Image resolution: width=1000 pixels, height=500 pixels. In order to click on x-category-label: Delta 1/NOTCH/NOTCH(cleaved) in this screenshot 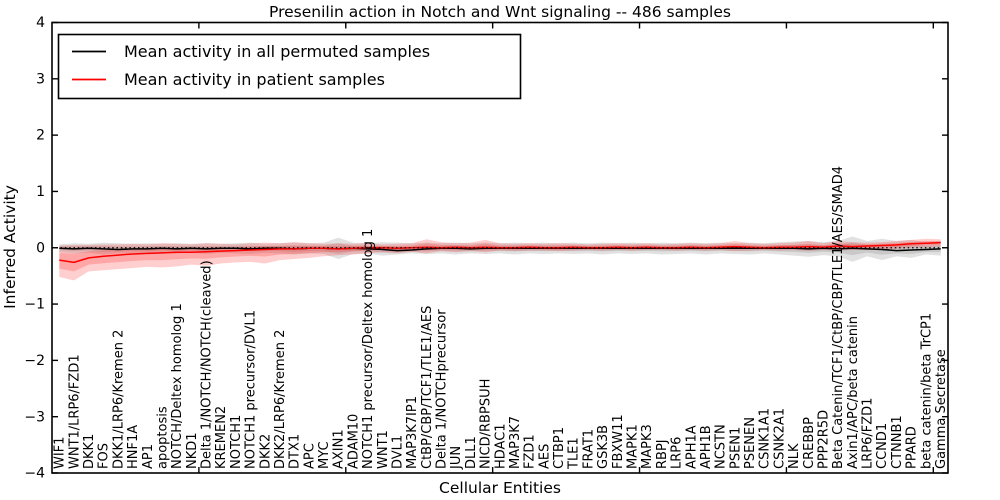, I will do `click(206, 364)`.